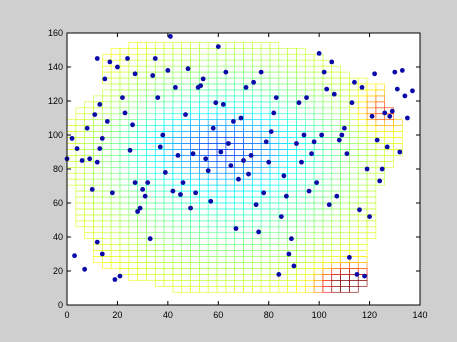 The width and height of the screenshot is (457, 342). Describe the element at coordinates (269, 315) in the screenshot. I see `x-tick-label: 80` at that location.